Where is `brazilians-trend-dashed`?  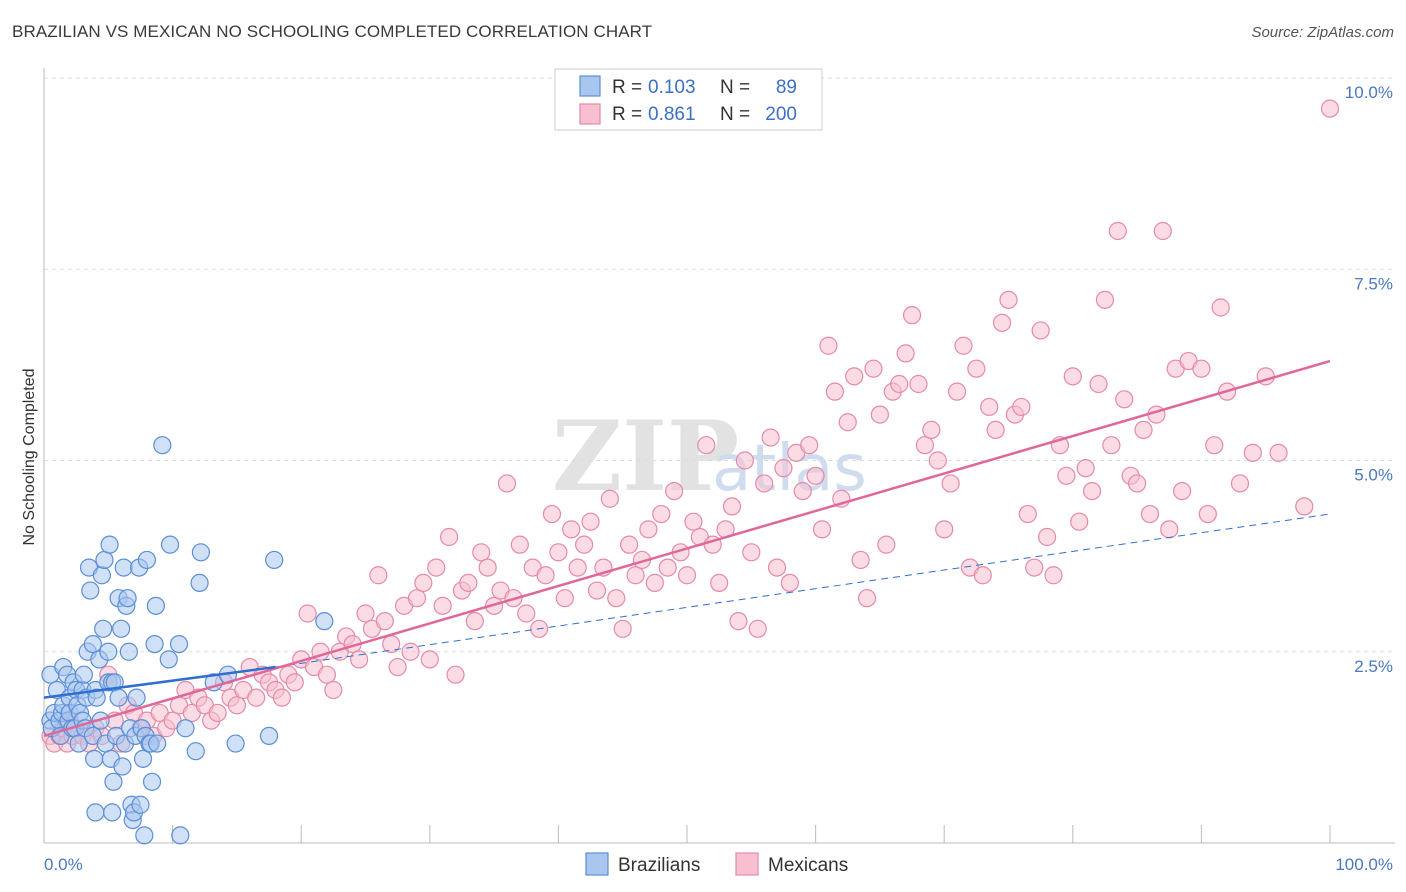 brazilians-trend-dashed is located at coordinates (803, 590).